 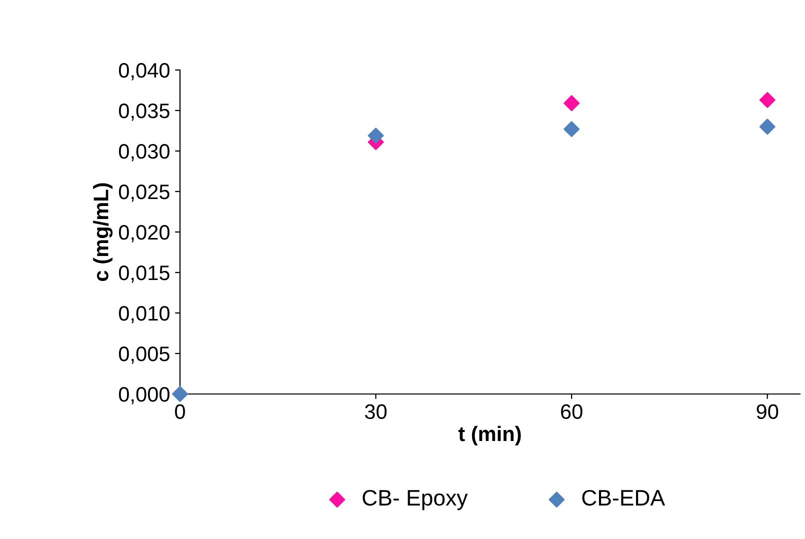 What do you see at coordinates (144, 395) in the screenshot?
I see `y-tick-label: 0,000` at bounding box center [144, 395].